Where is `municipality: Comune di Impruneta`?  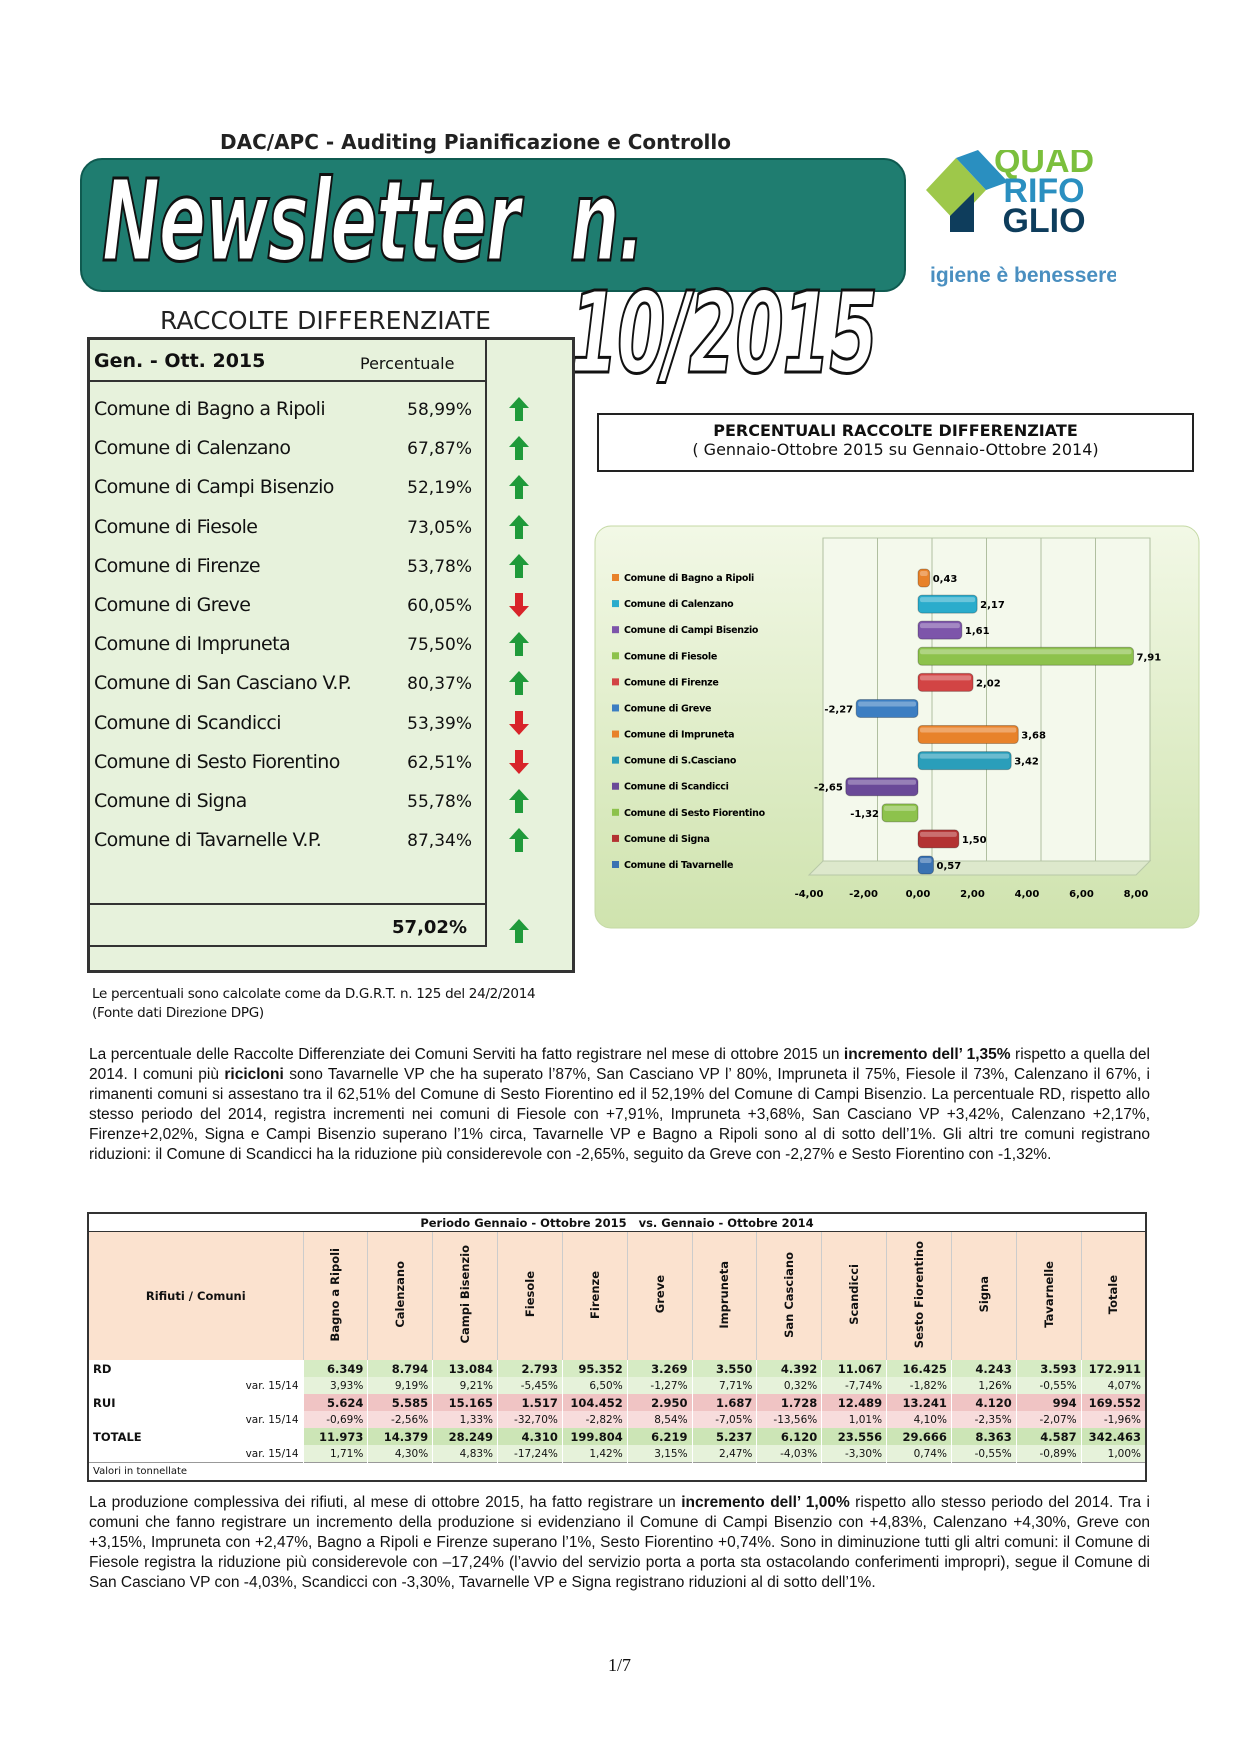 municipality: Comune di Impruneta is located at coordinates (192, 644).